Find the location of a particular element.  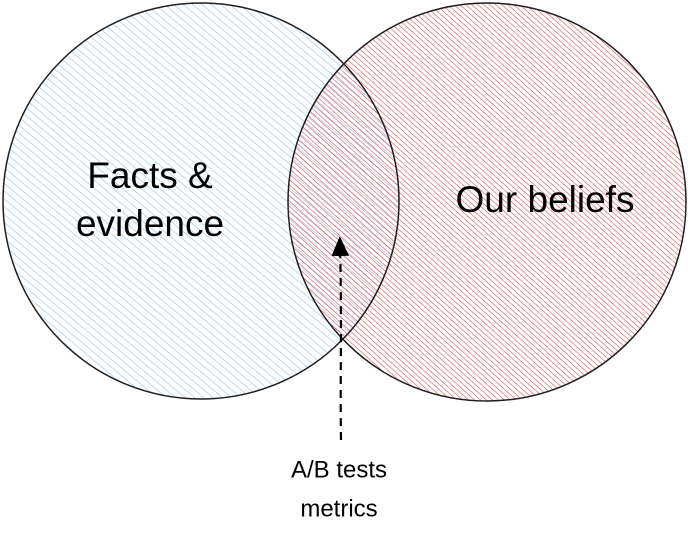

annotation-arrow is located at coordinates (340, 338).